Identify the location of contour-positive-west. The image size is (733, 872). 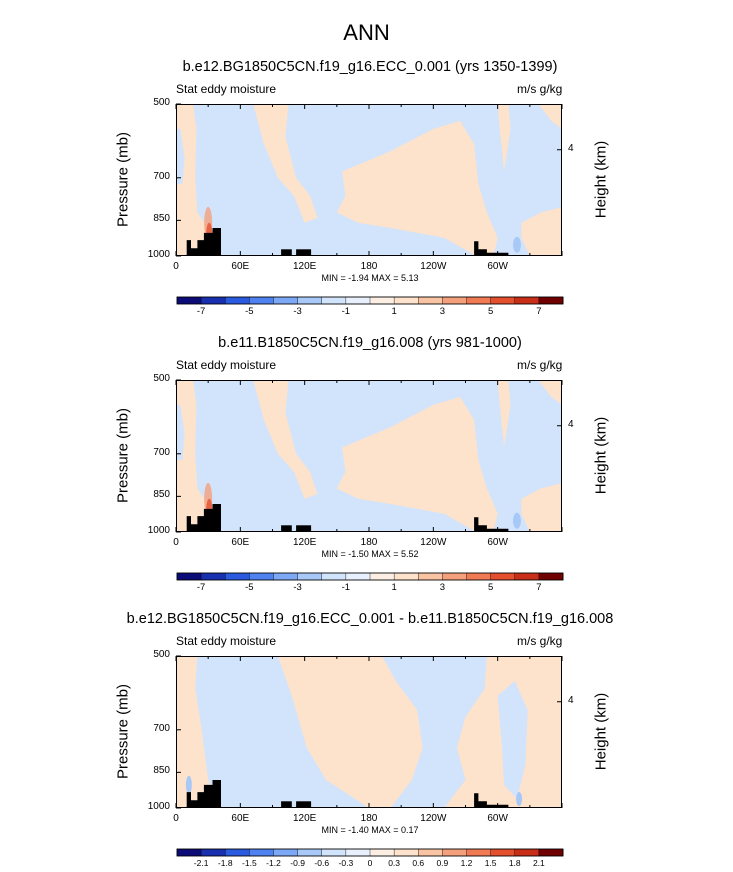
(196, 180).